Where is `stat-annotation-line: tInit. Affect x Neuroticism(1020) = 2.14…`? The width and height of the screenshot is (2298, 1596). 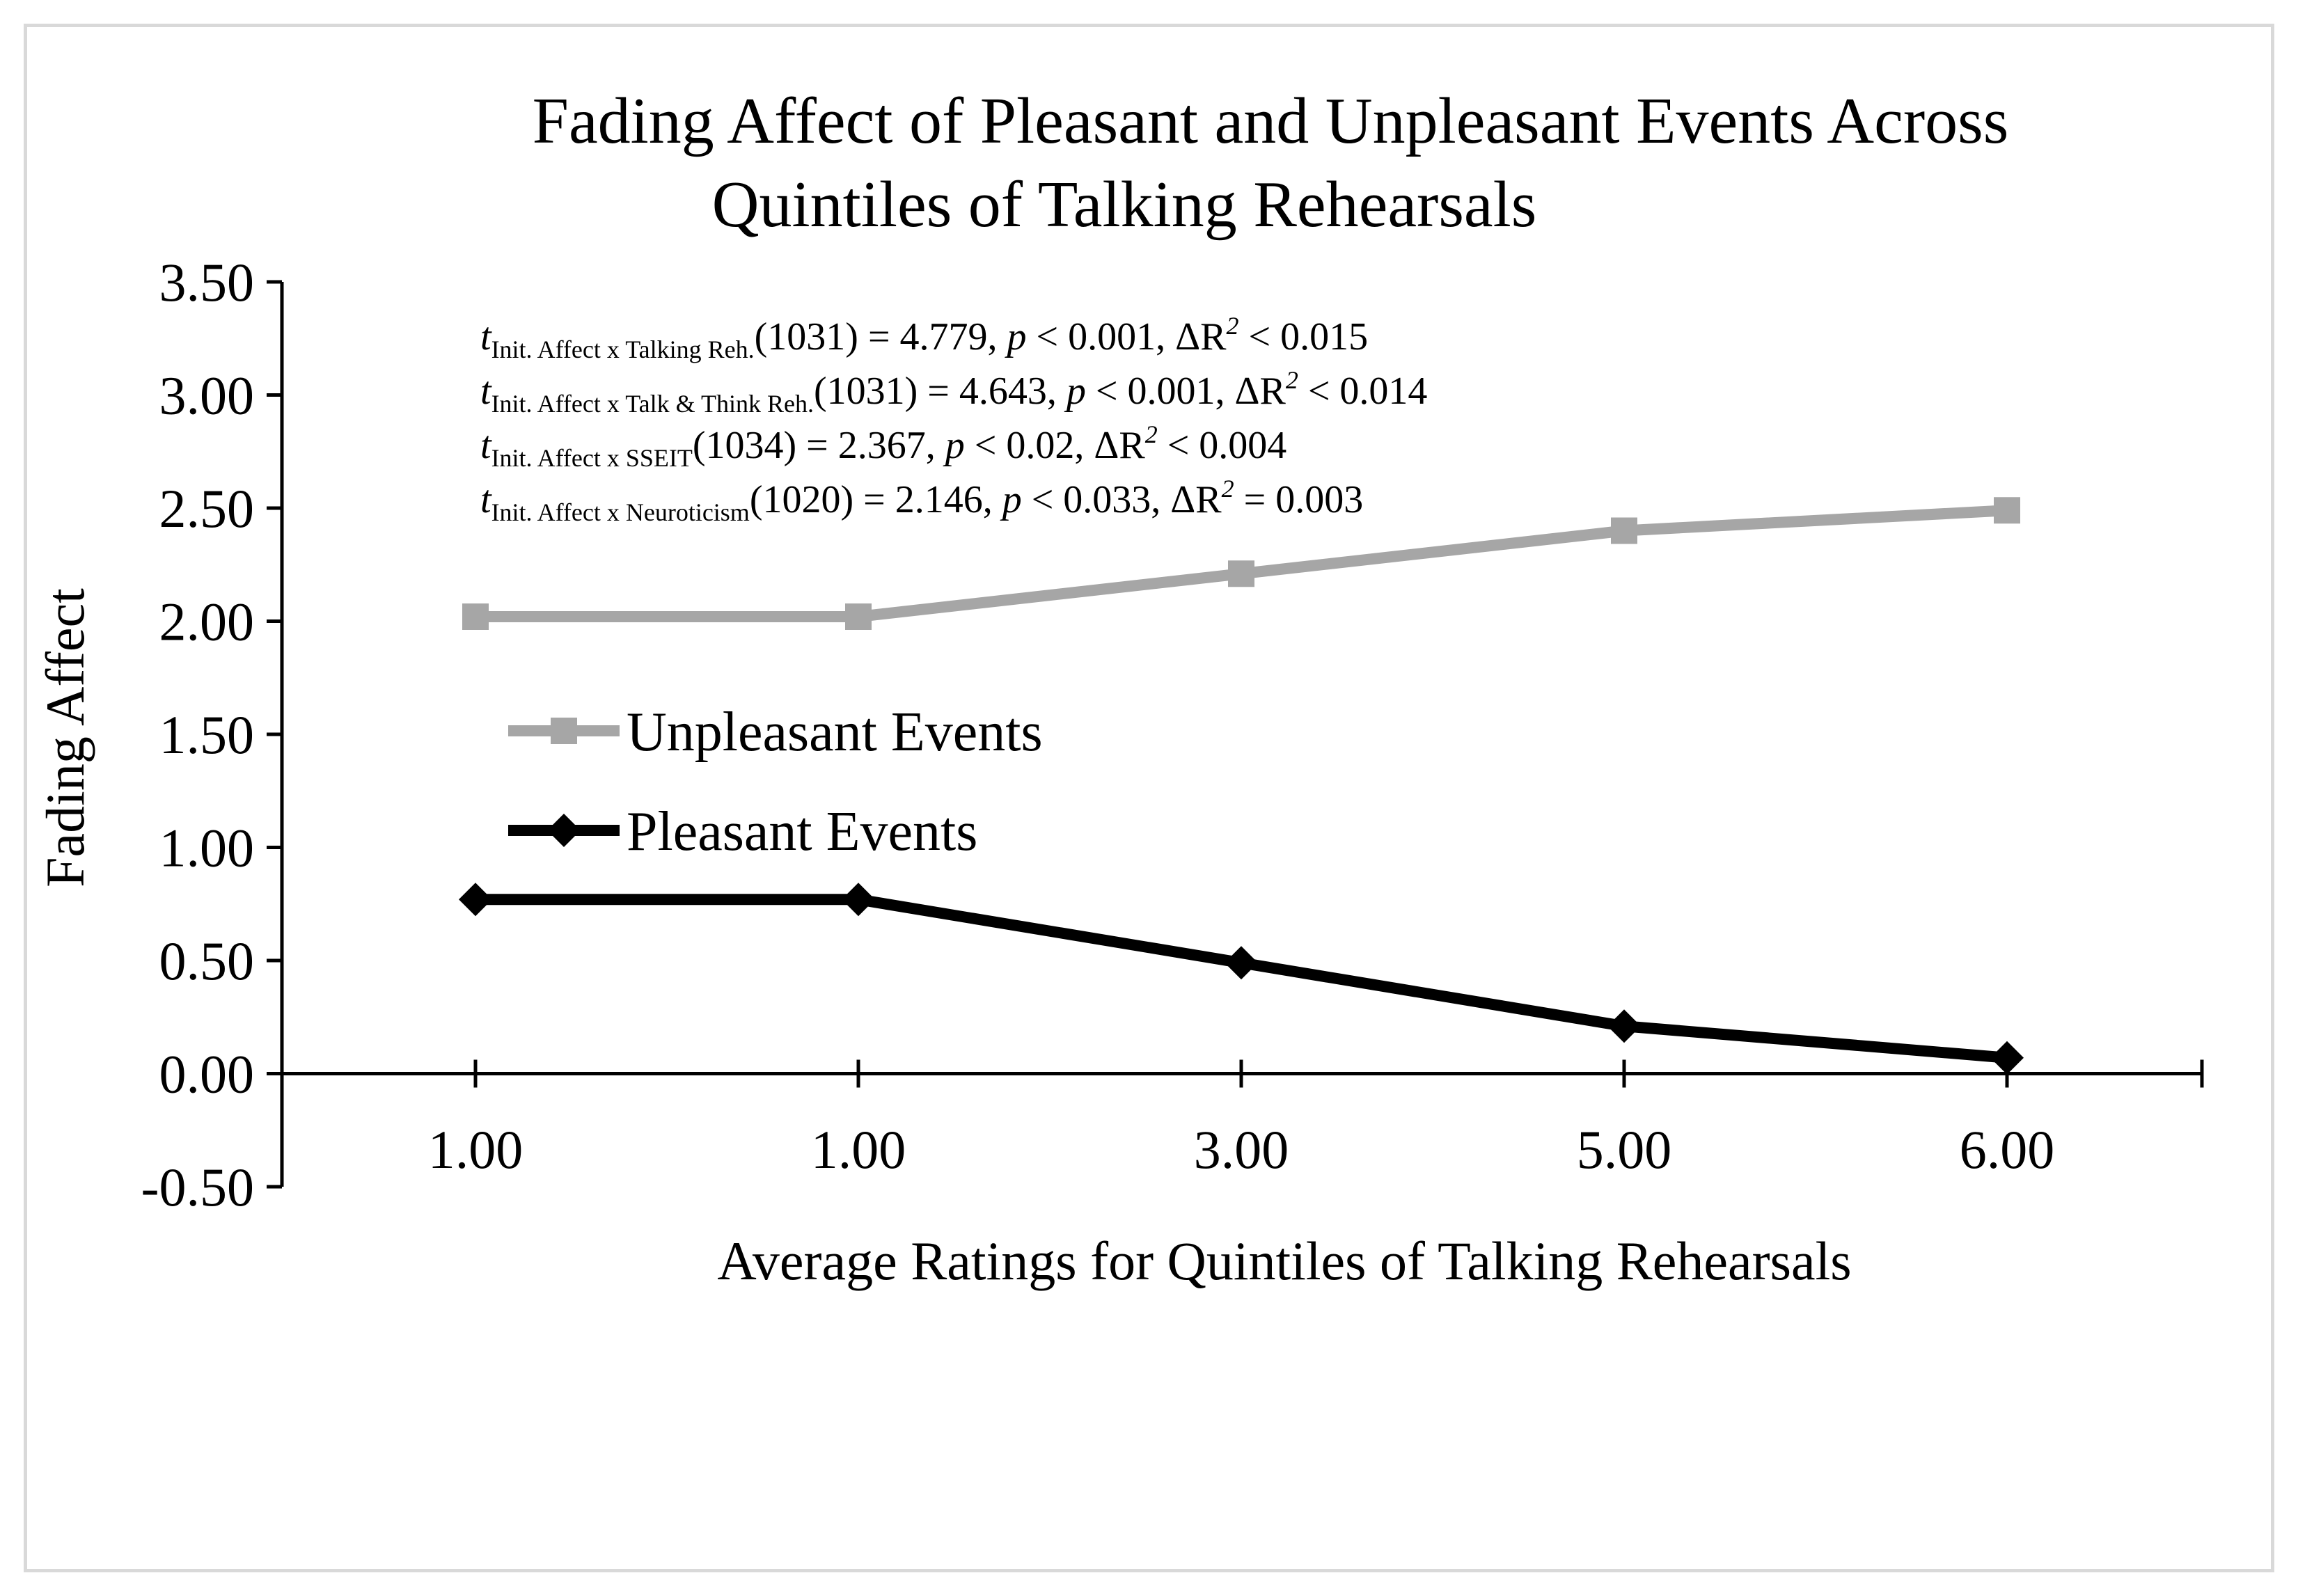 stat-annotation-line: tInit. Affect x Neuroticism(1020) = 2.14… is located at coordinates (921, 501).